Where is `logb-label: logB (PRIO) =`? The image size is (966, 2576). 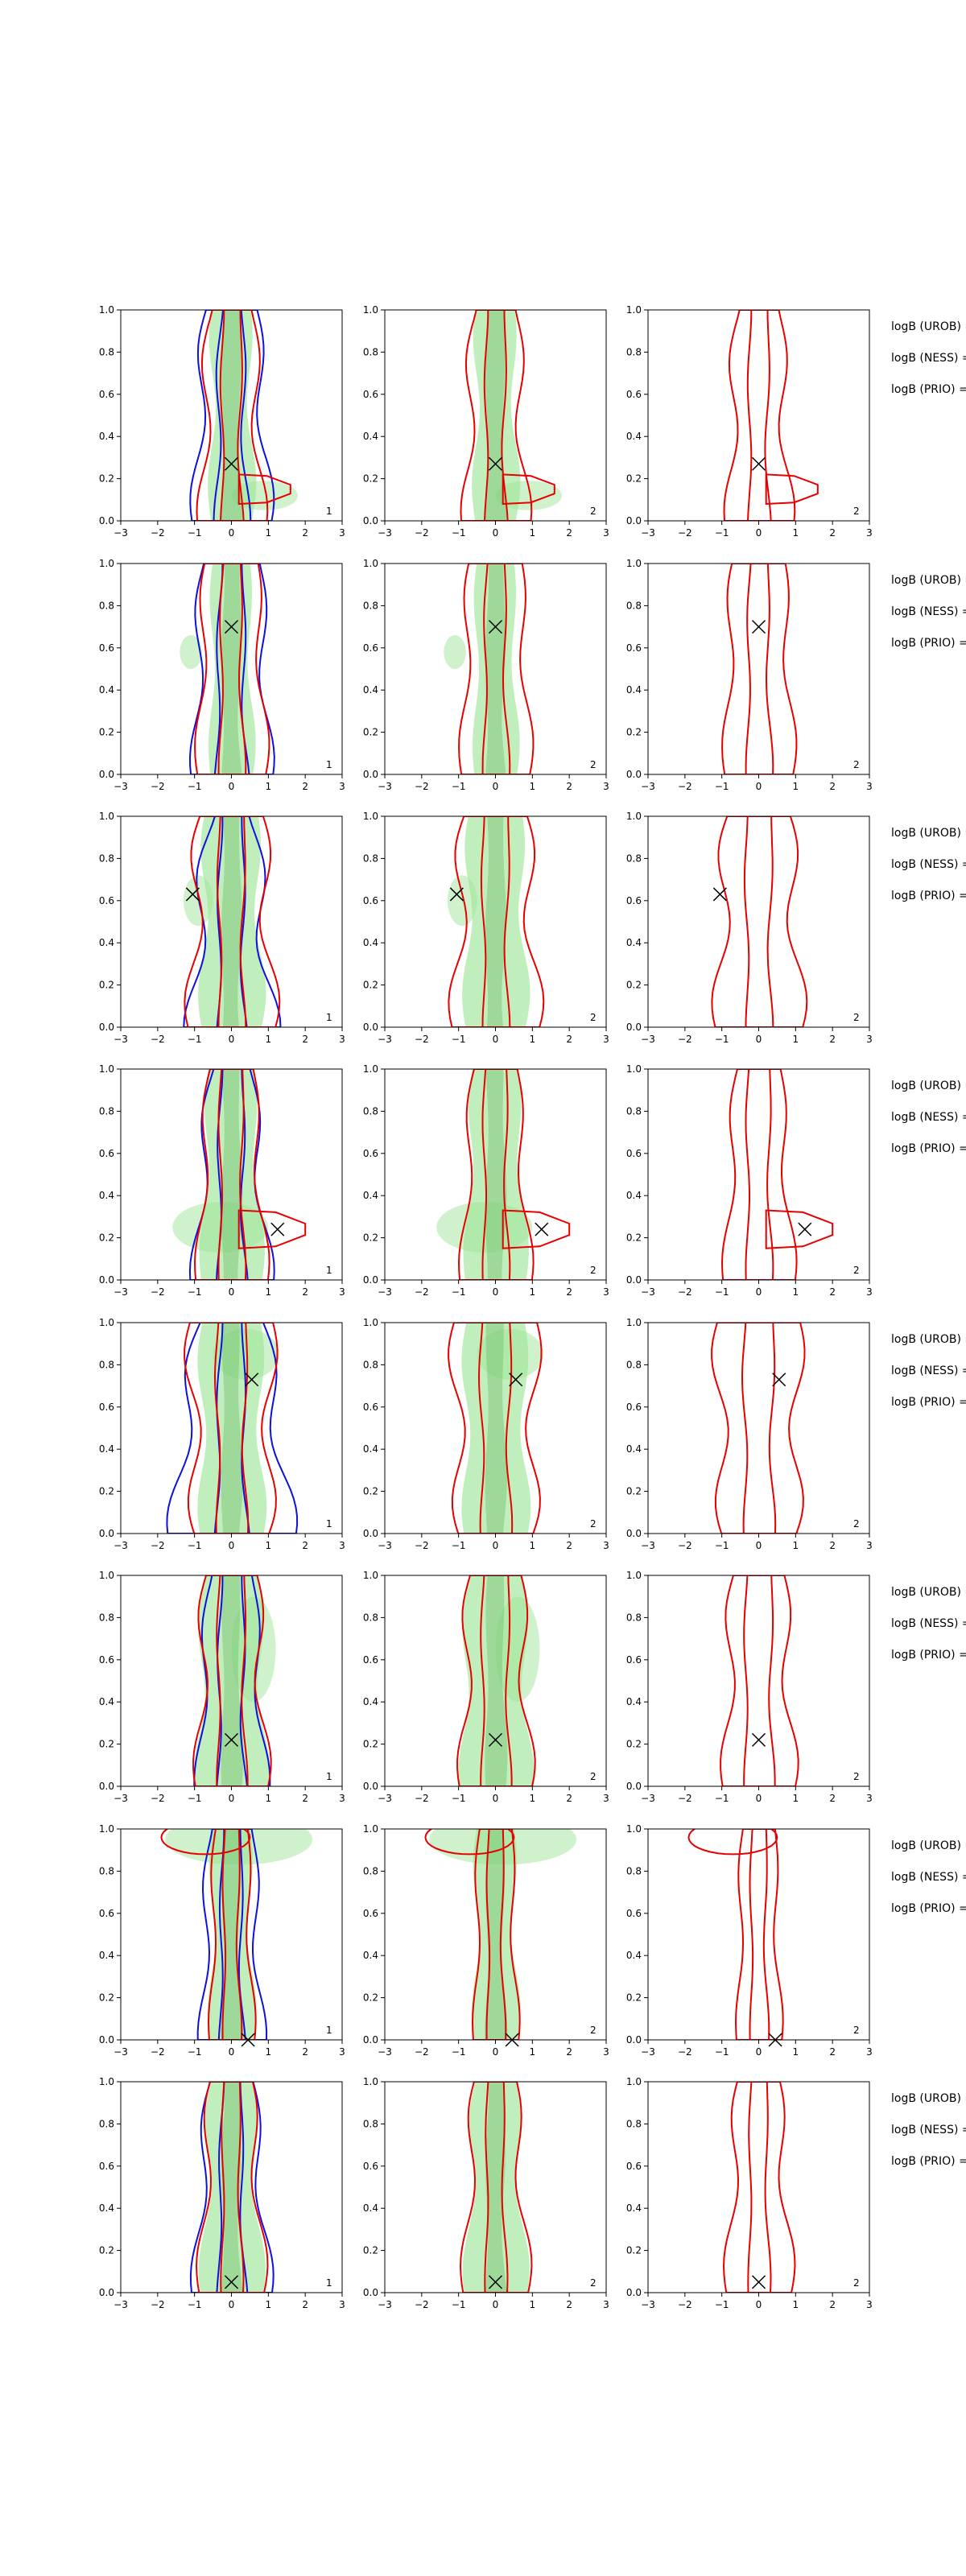
logb-label: logB (PRIO) = is located at coordinates (928, 1148).